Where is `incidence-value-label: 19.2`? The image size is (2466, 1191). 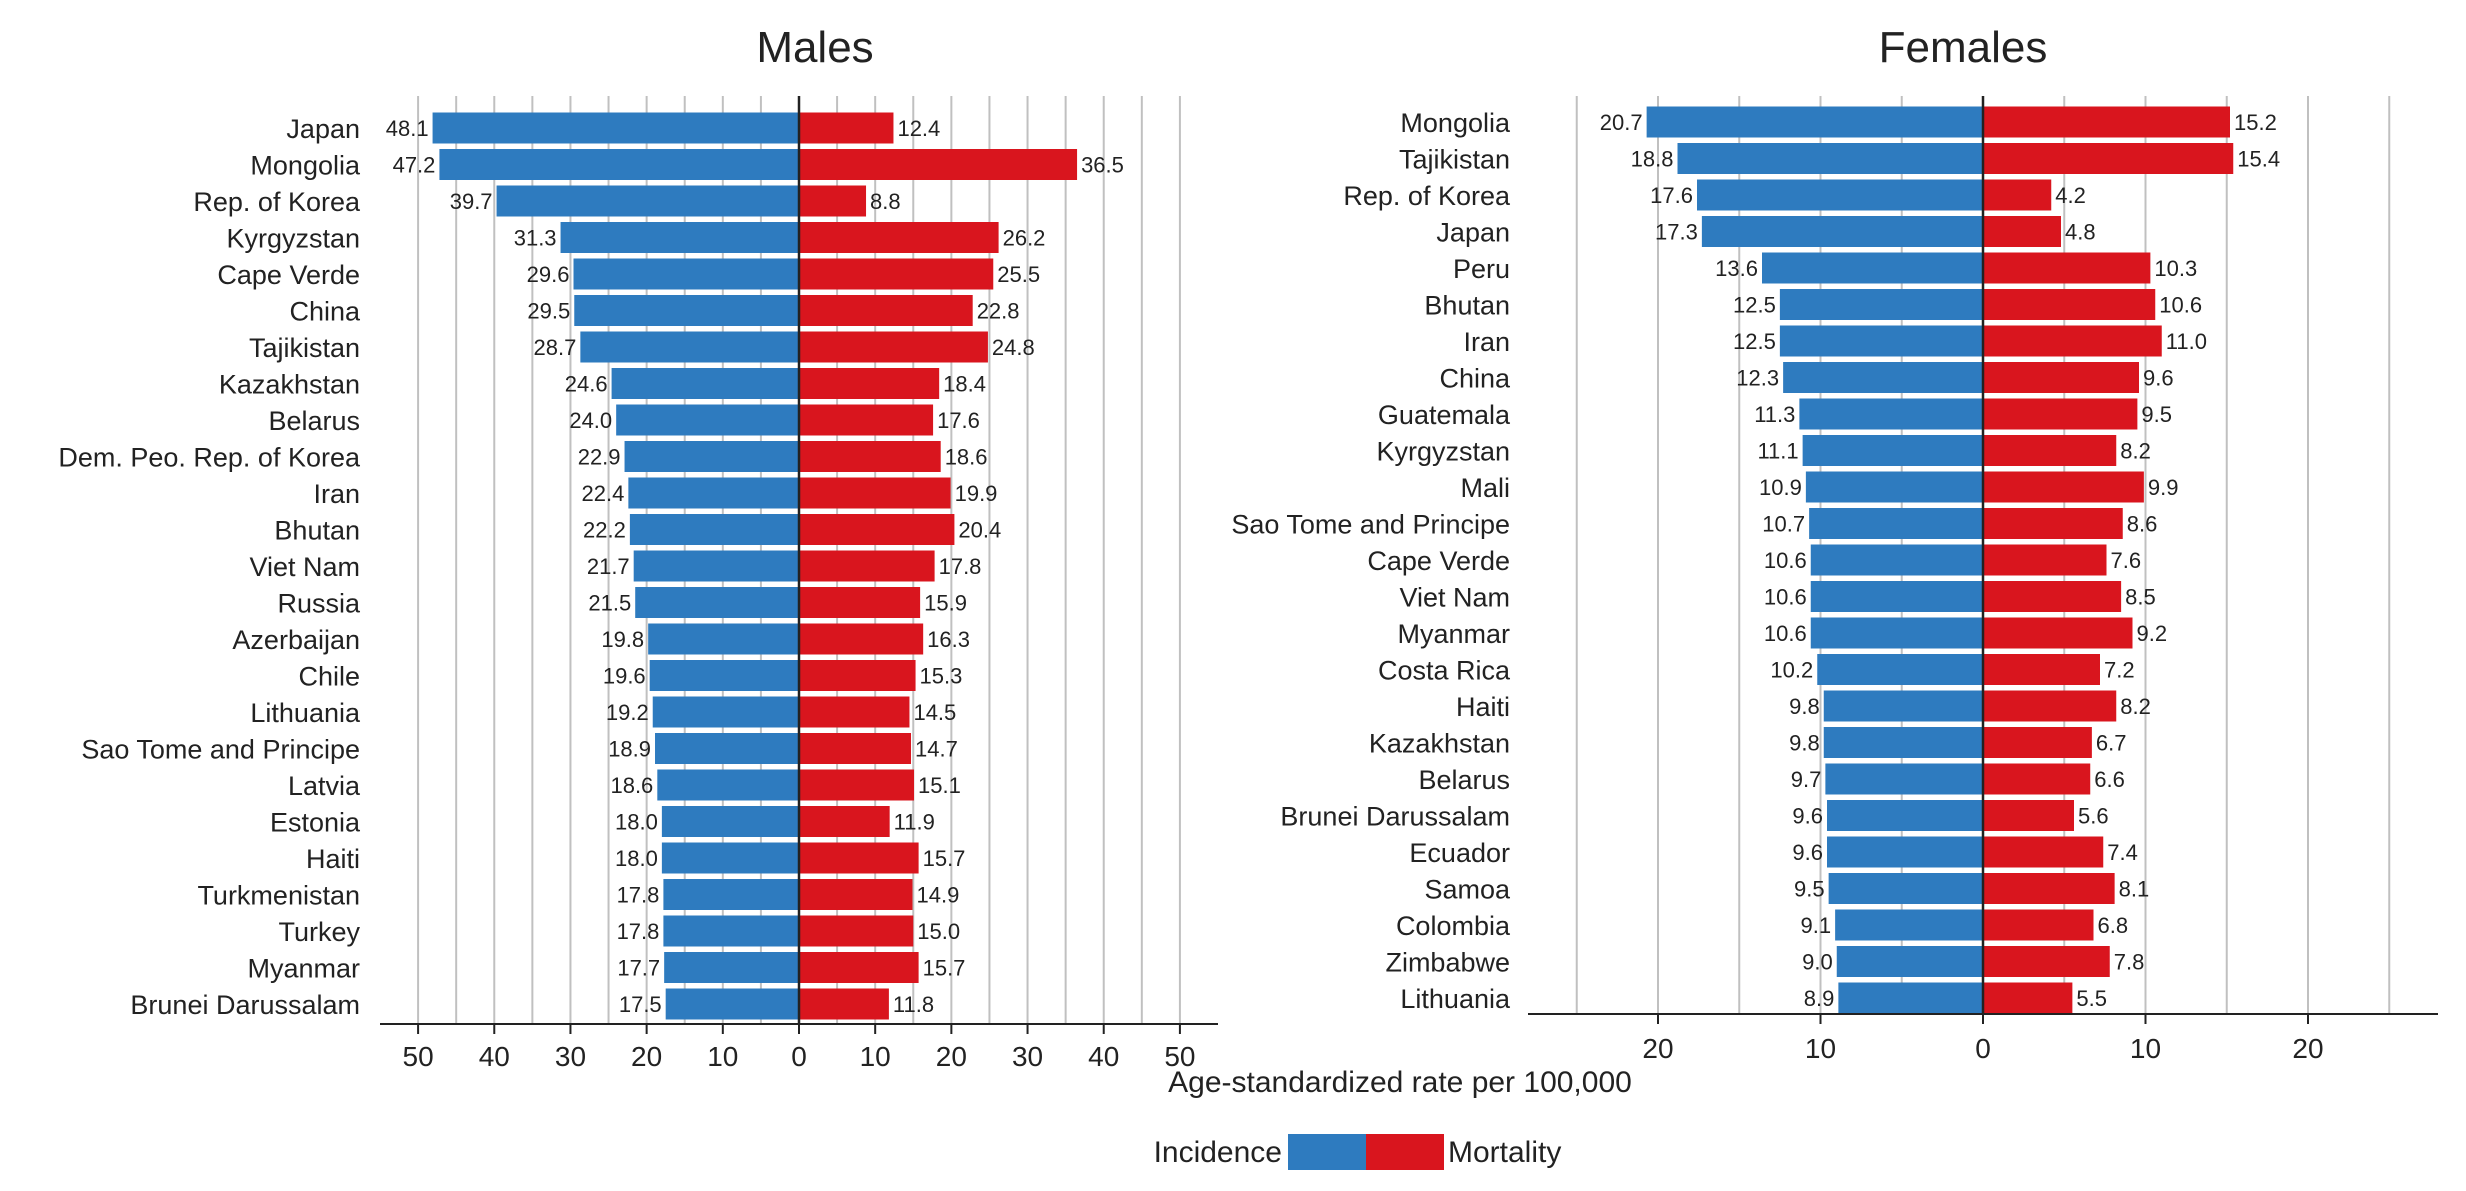
incidence-value-label: 19.2 is located at coordinates (627, 712).